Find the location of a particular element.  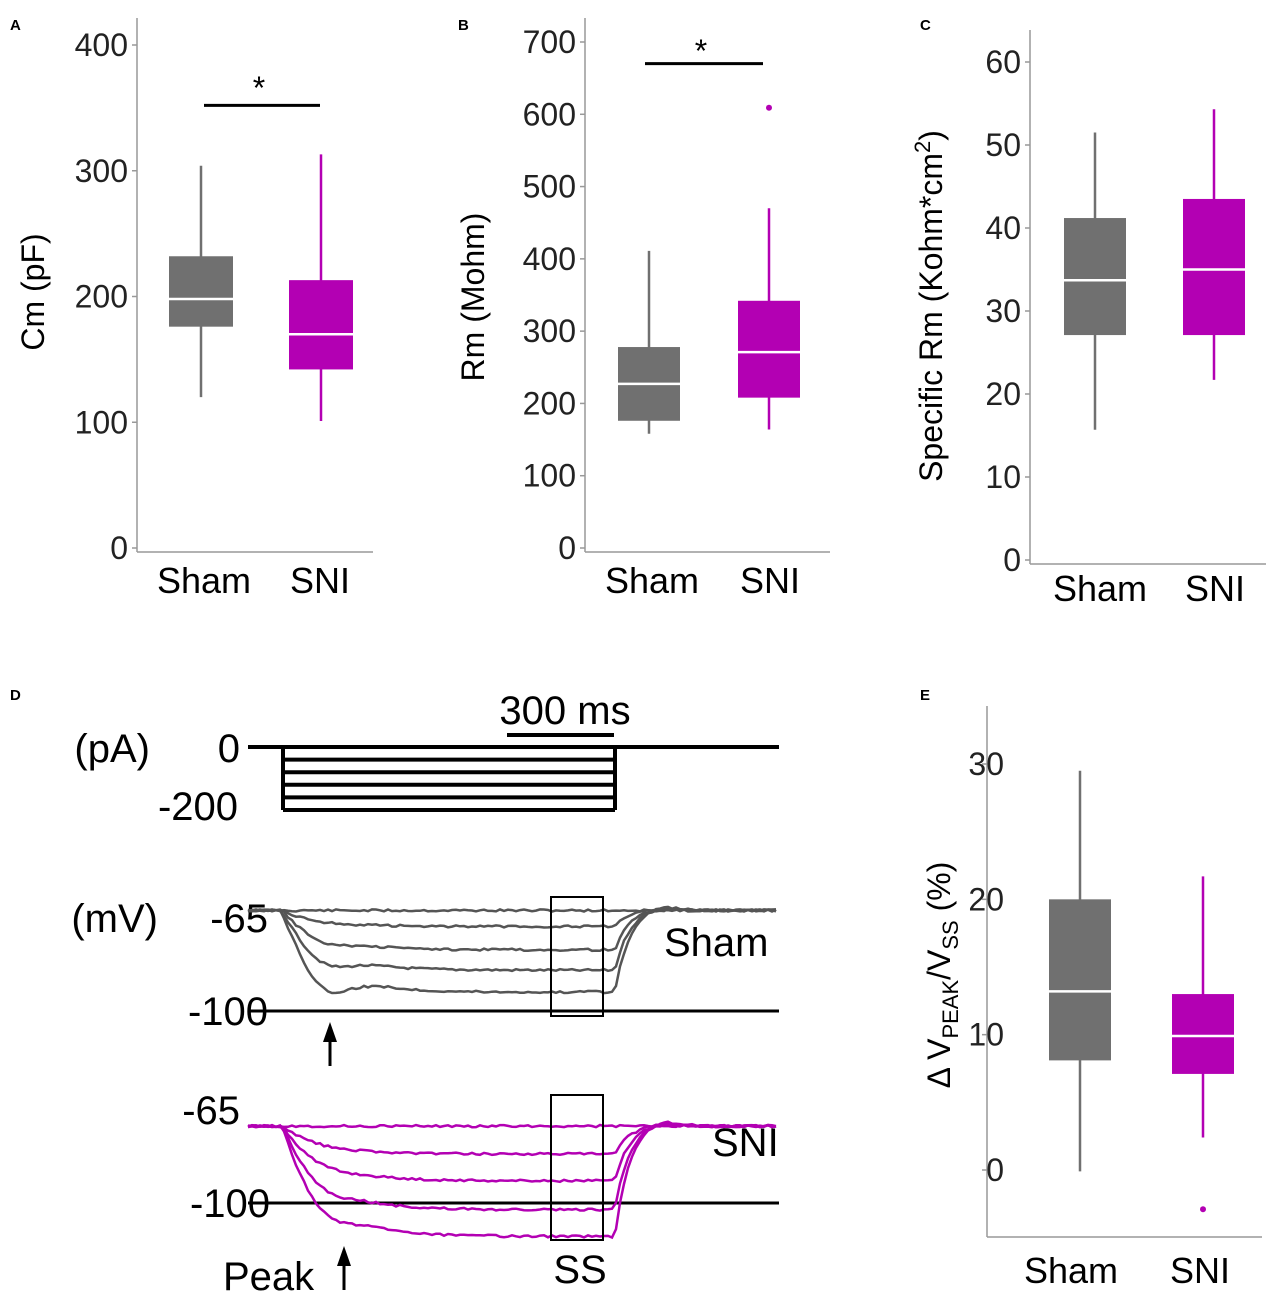

panel-c-ytick-label: 60 is located at coordinates (1003, 62).